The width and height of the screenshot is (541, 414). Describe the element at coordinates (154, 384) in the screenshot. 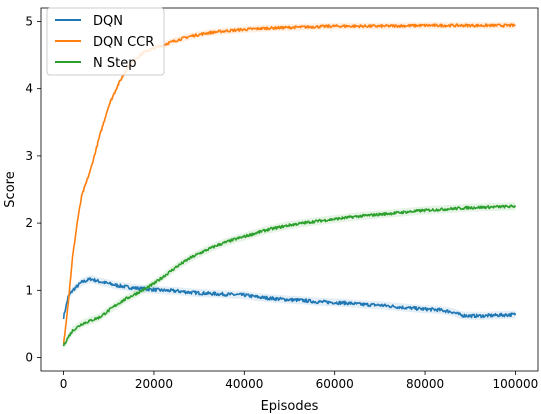

I see `x-tick-label: 20000` at that location.